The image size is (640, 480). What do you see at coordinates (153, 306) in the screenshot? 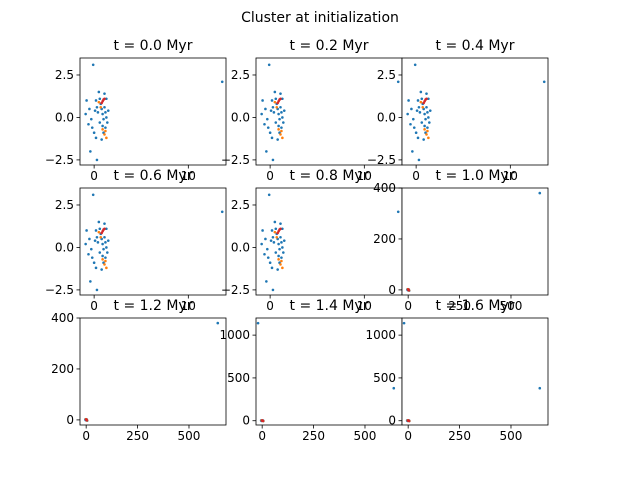
I see `subplot-title: t = 1.2 Myr` at bounding box center [153, 306].